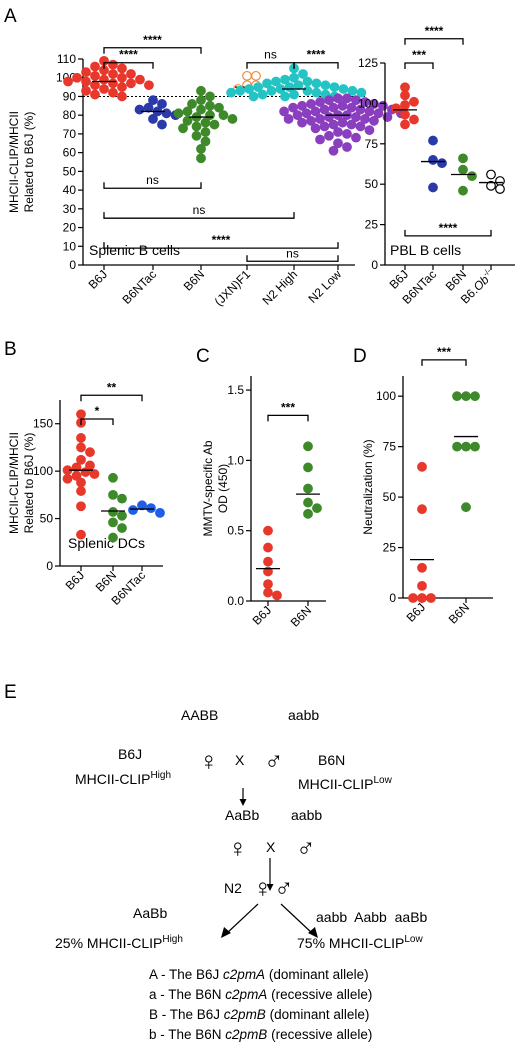  I want to click on x-tick-label: N2 High, so click(280, 287).